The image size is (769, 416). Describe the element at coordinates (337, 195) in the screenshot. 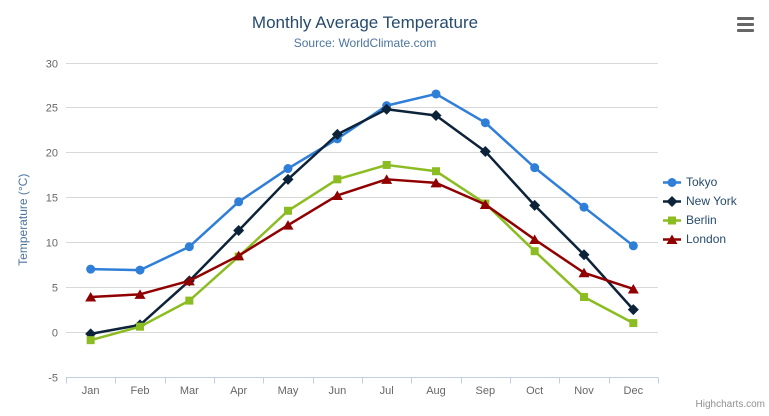

I see `marker-london-Jun` at that location.